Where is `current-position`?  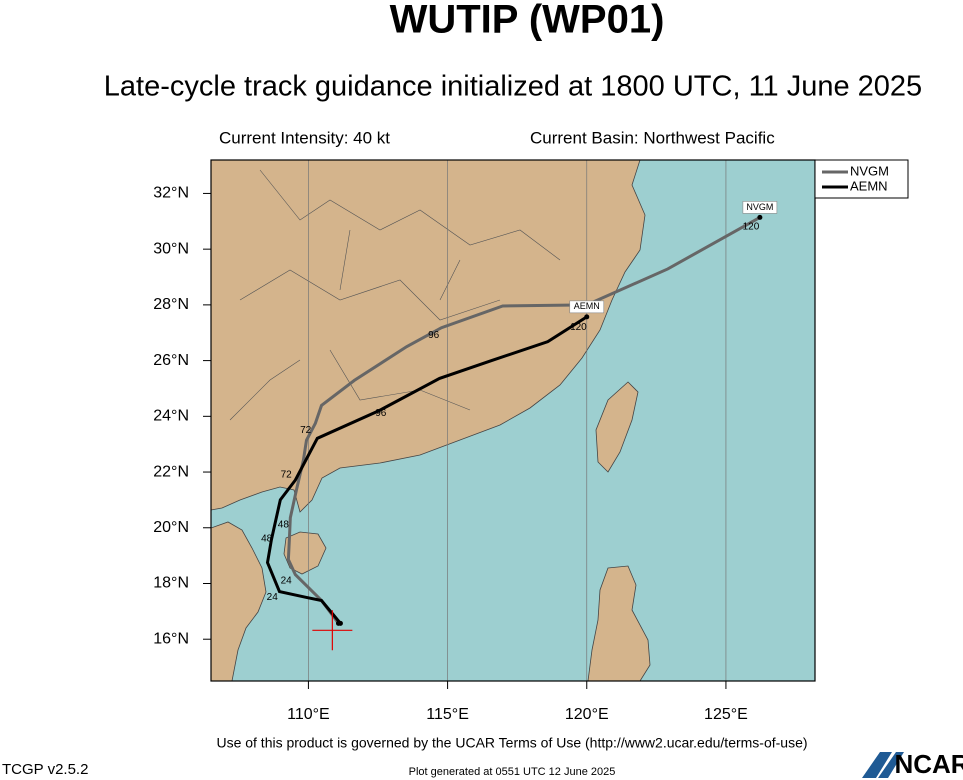
current-position is located at coordinates (332, 630).